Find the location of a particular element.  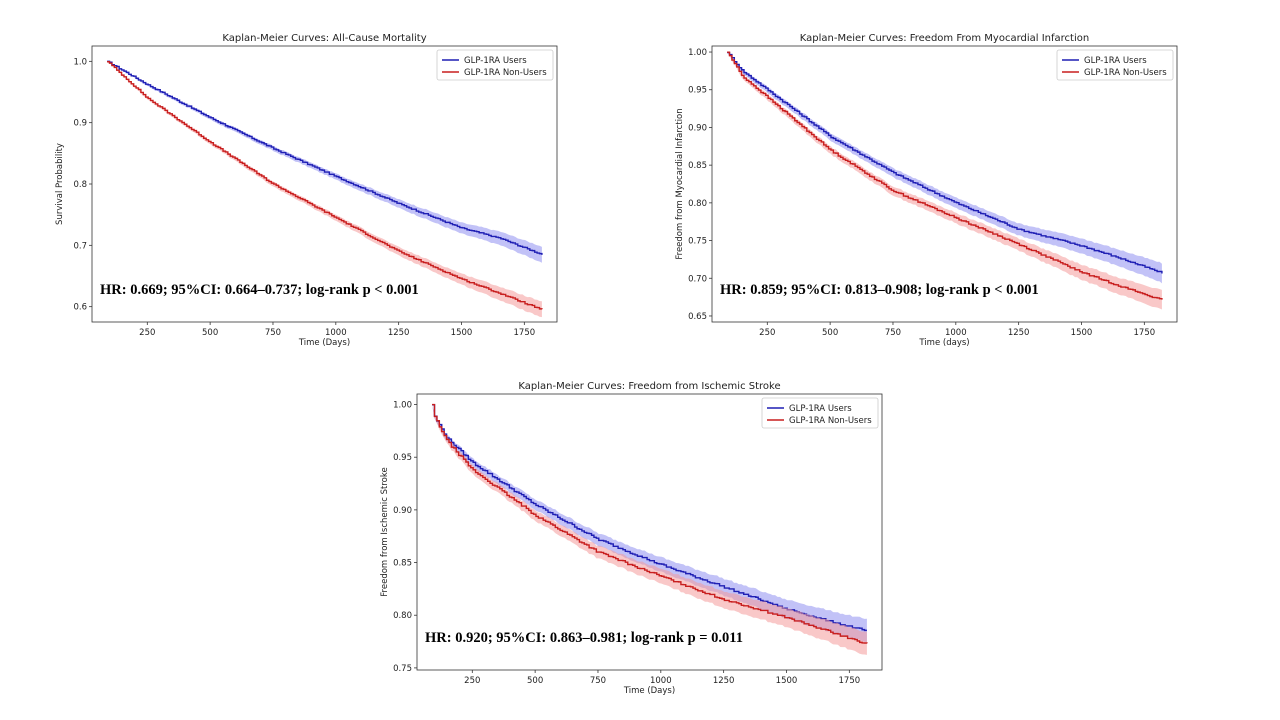

y-tick-label: 0.9 is located at coordinates (80, 124).